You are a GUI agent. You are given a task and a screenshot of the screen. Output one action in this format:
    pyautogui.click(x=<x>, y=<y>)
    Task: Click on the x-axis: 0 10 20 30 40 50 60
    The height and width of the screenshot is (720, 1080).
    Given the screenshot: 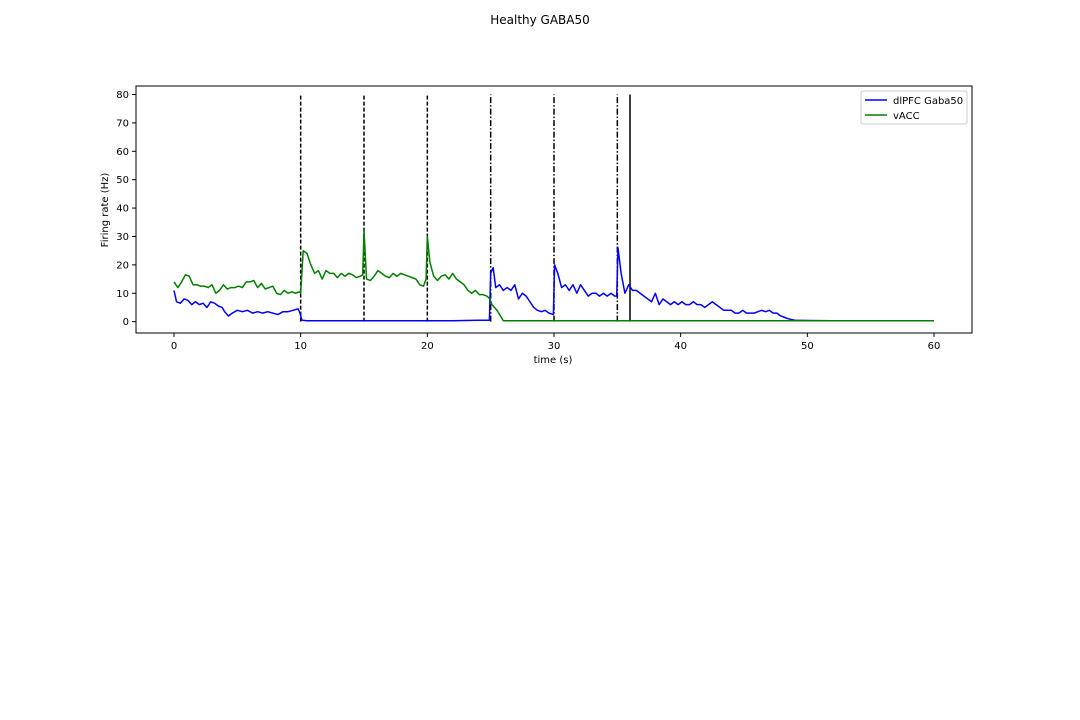 What is the action you would take?
    pyautogui.click(x=556, y=342)
    